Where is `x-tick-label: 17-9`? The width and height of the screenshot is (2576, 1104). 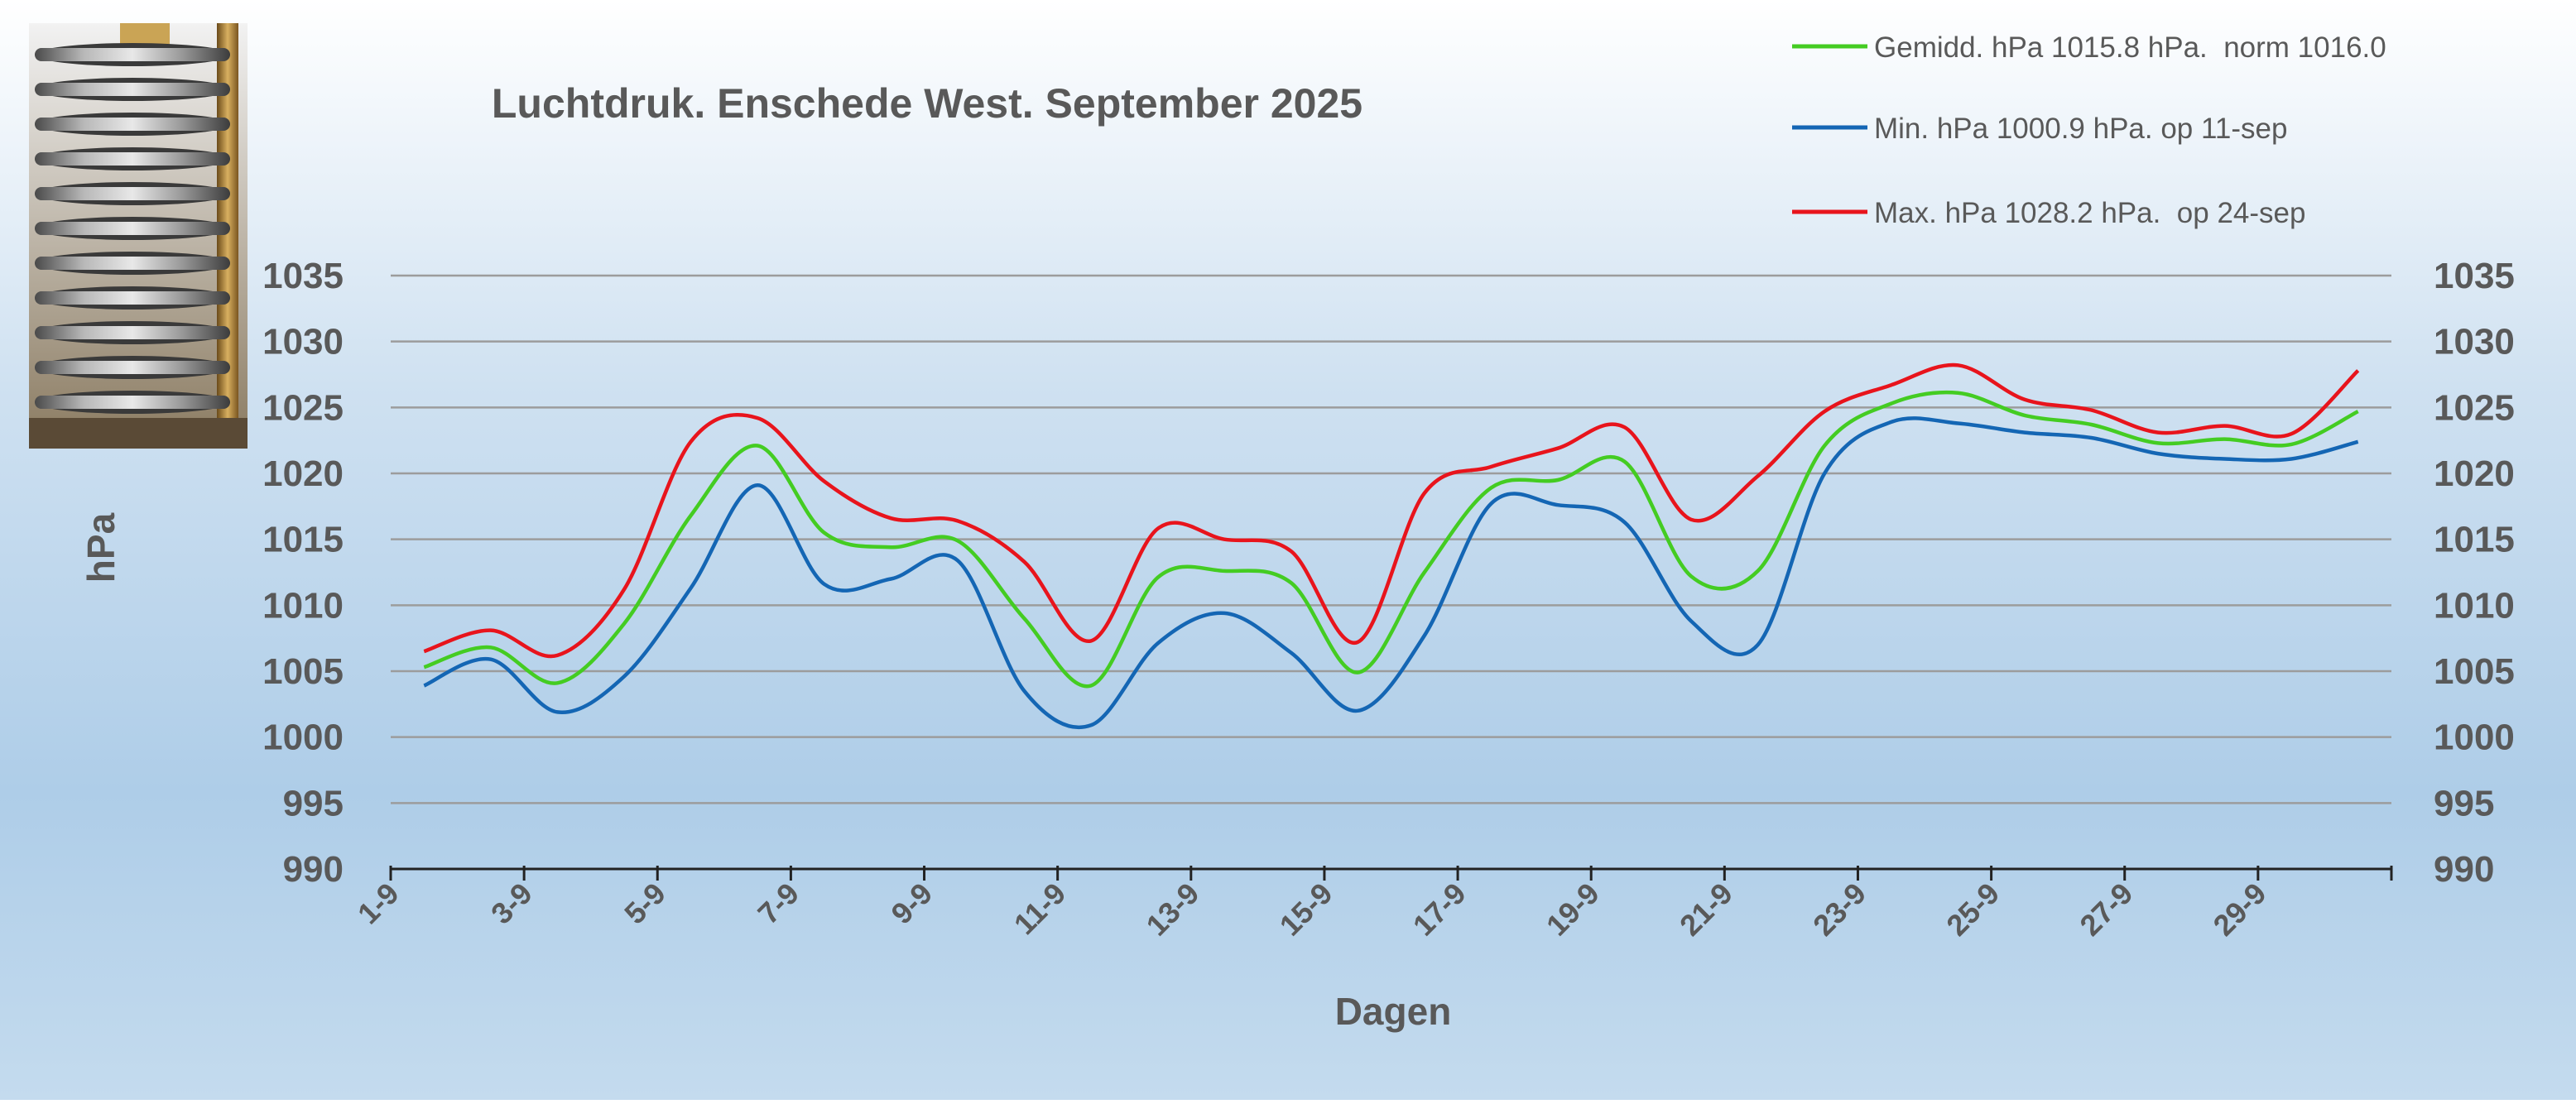 x-tick-label: 17-9 is located at coordinates (1439, 909).